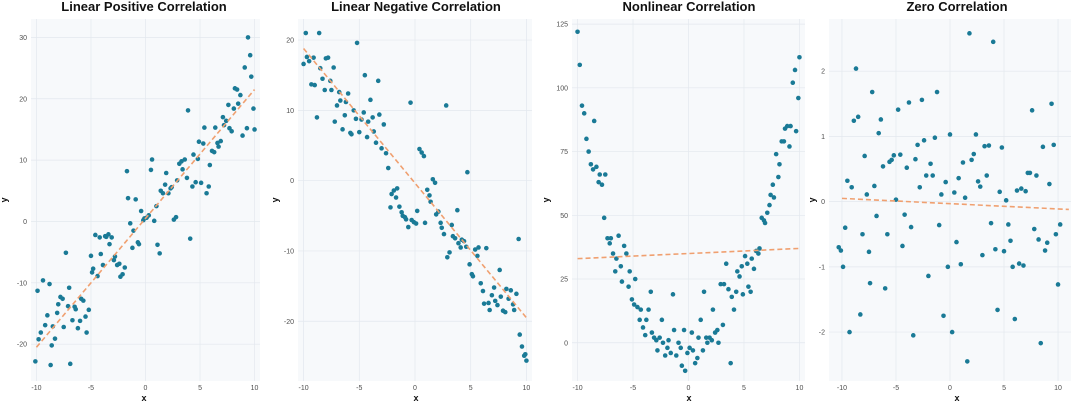 The image size is (1080, 403). What do you see at coordinates (416, 7) in the screenshot?
I see `chart-title: Linear Negative Correlation` at bounding box center [416, 7].